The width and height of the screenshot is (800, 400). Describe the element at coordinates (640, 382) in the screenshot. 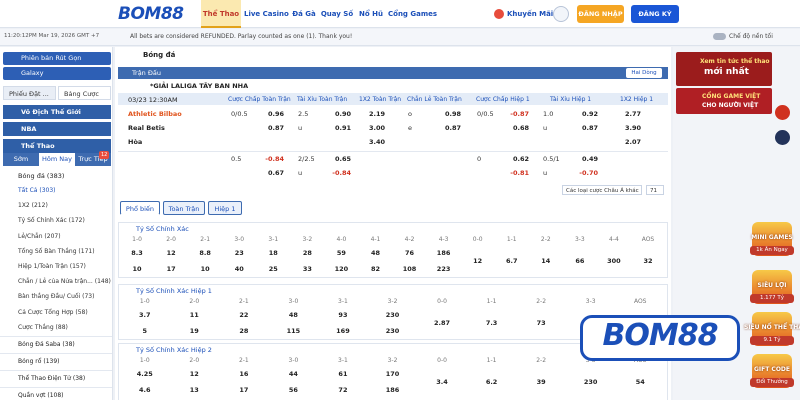

I see `score-odds: 54` at that location.